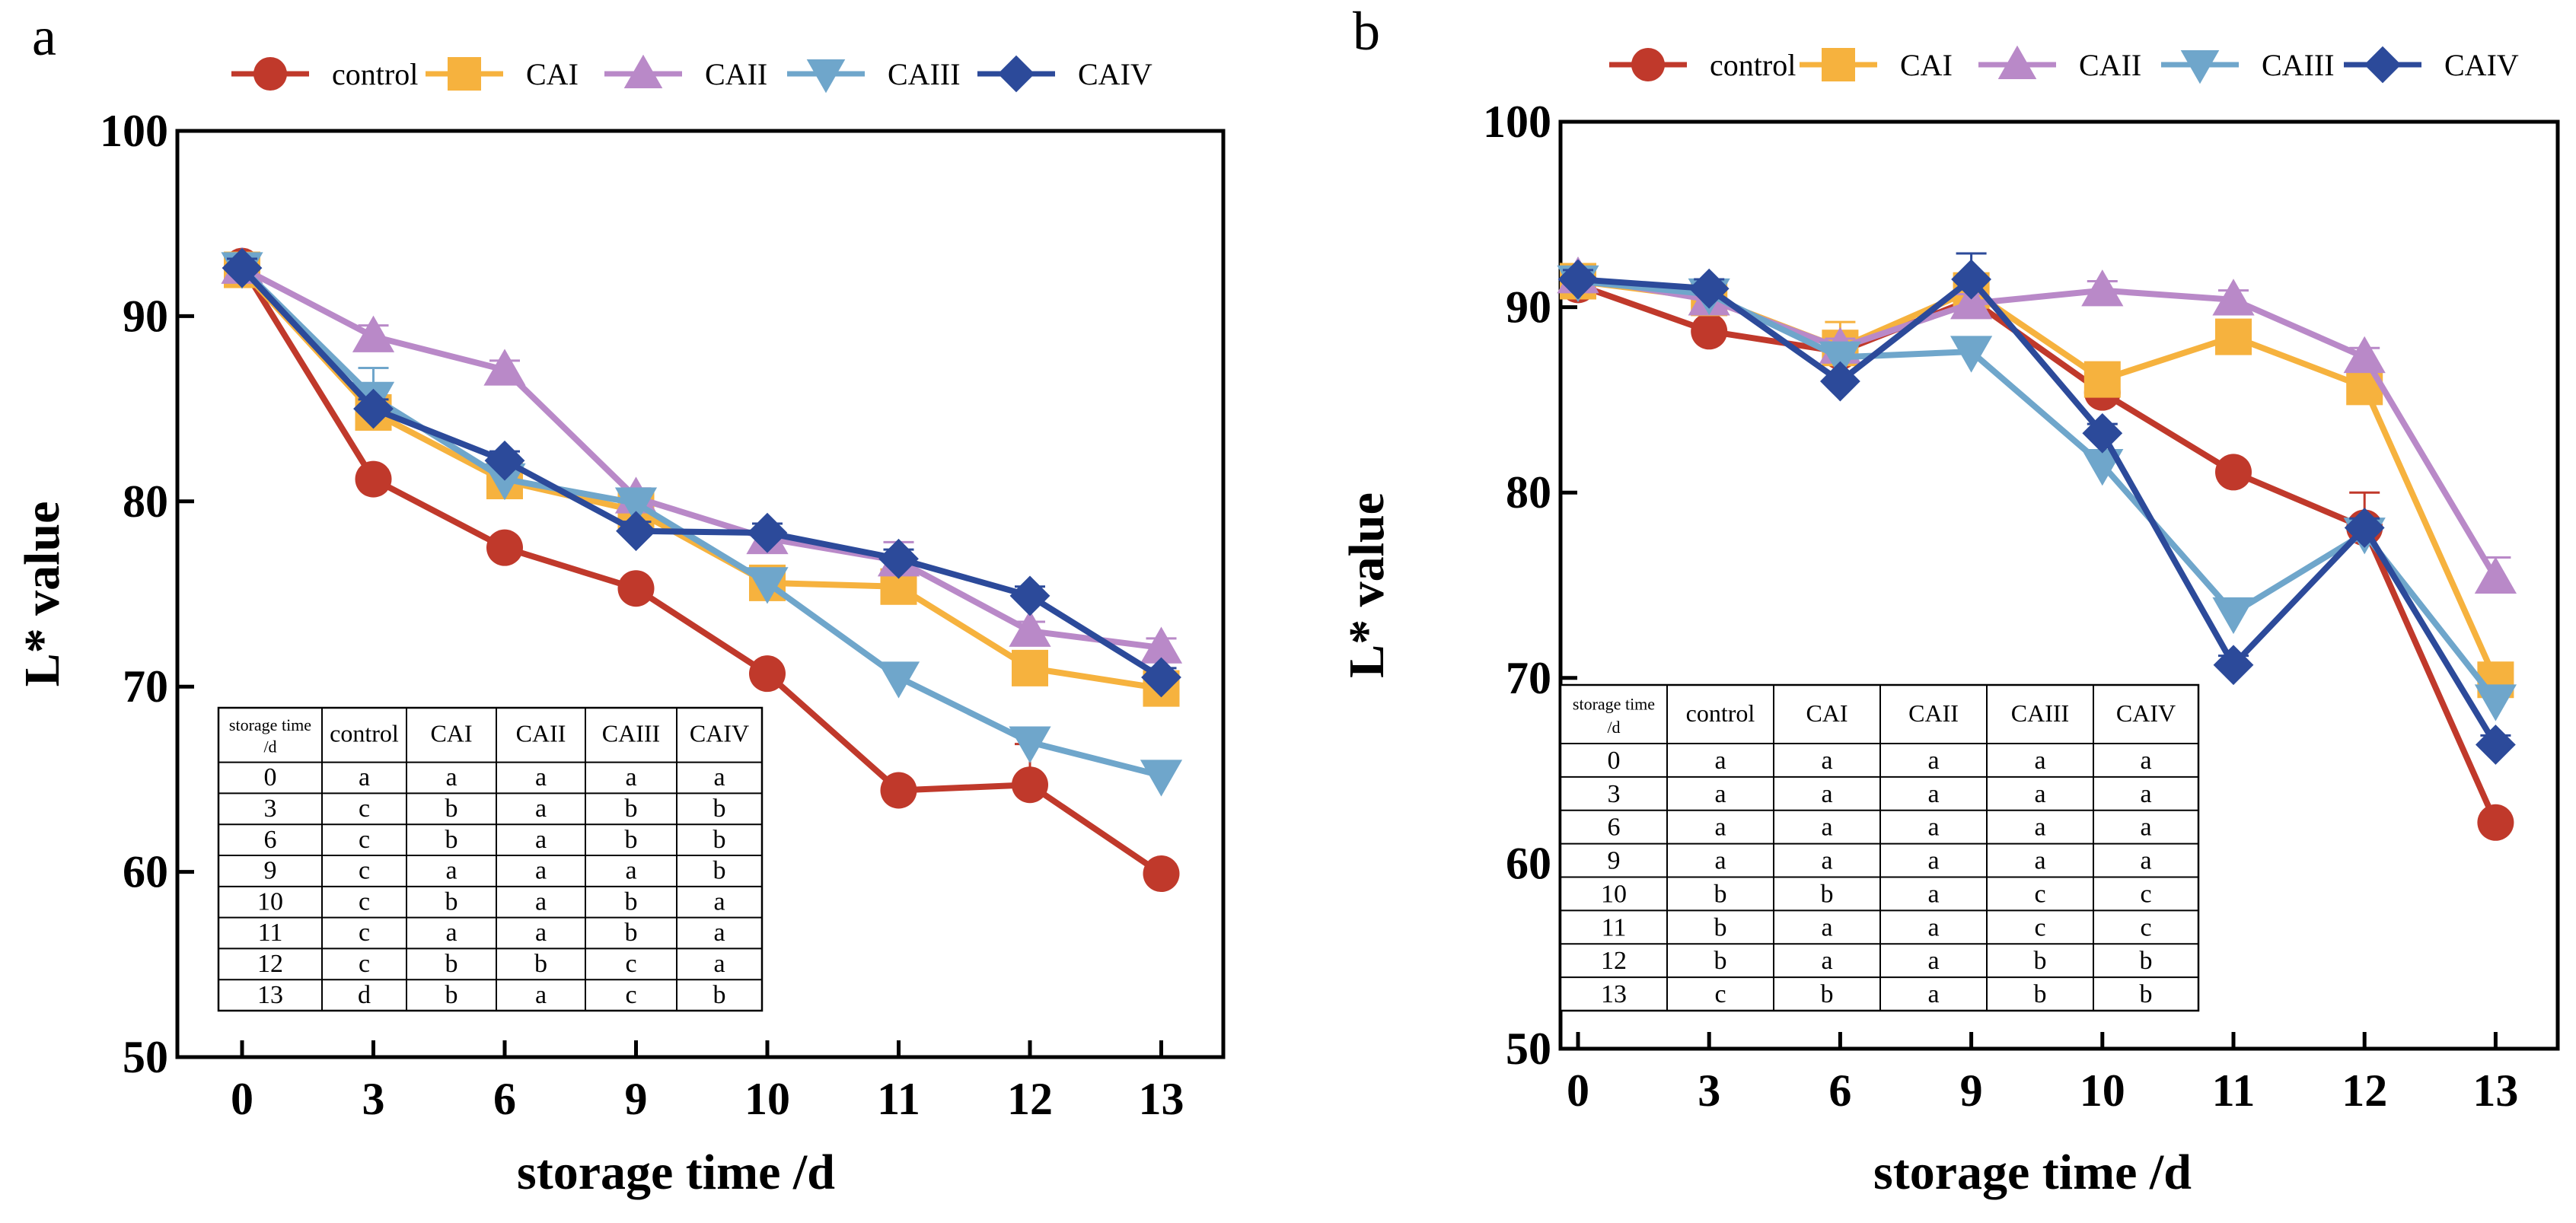  I want to click on panel-a-legend-label: CAIII, so click(925, 74).